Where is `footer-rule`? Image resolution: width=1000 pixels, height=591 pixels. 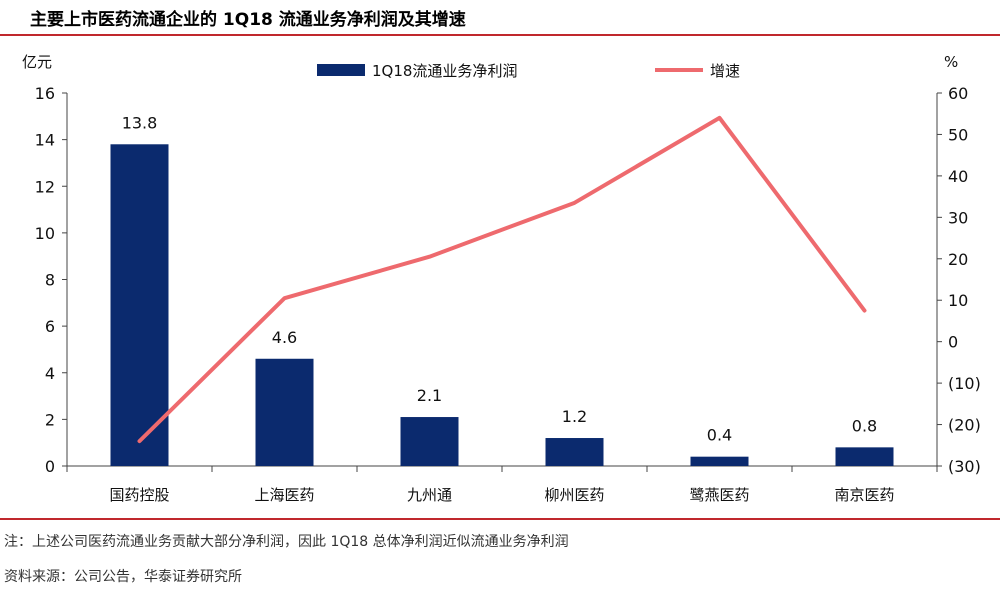 footer-rule is located at coordinates (500, 519).